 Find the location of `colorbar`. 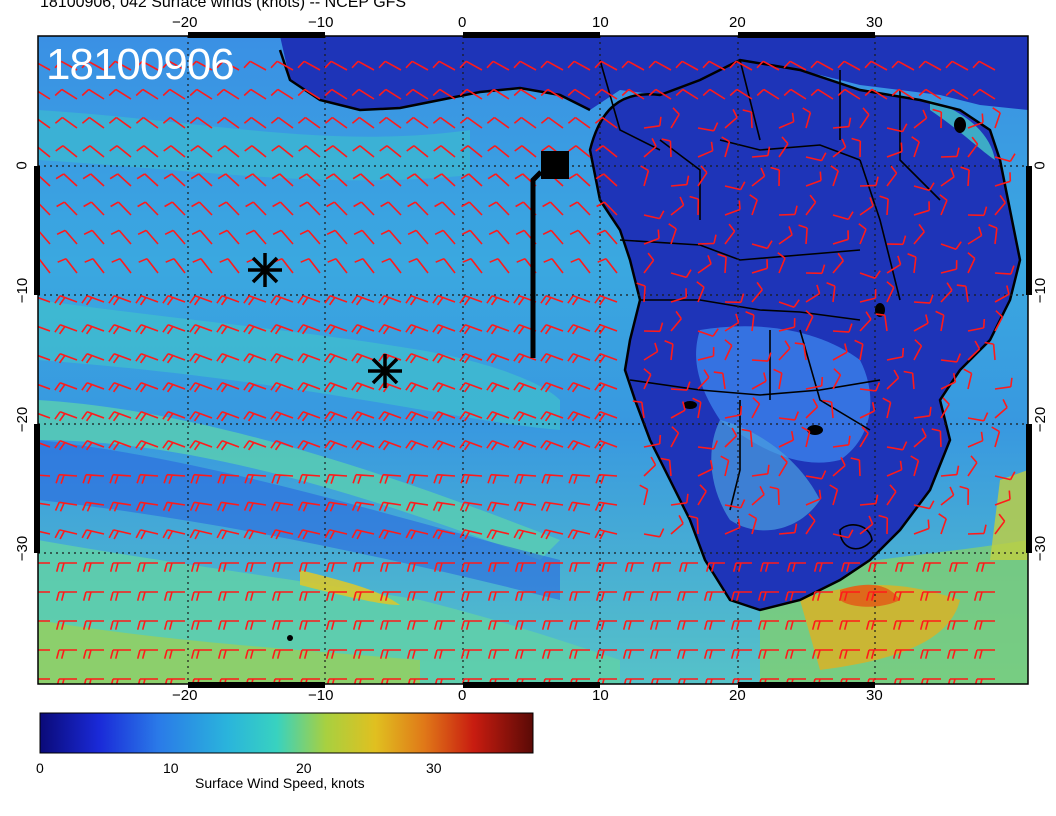

colorbar is located at coordinates (286, 733).